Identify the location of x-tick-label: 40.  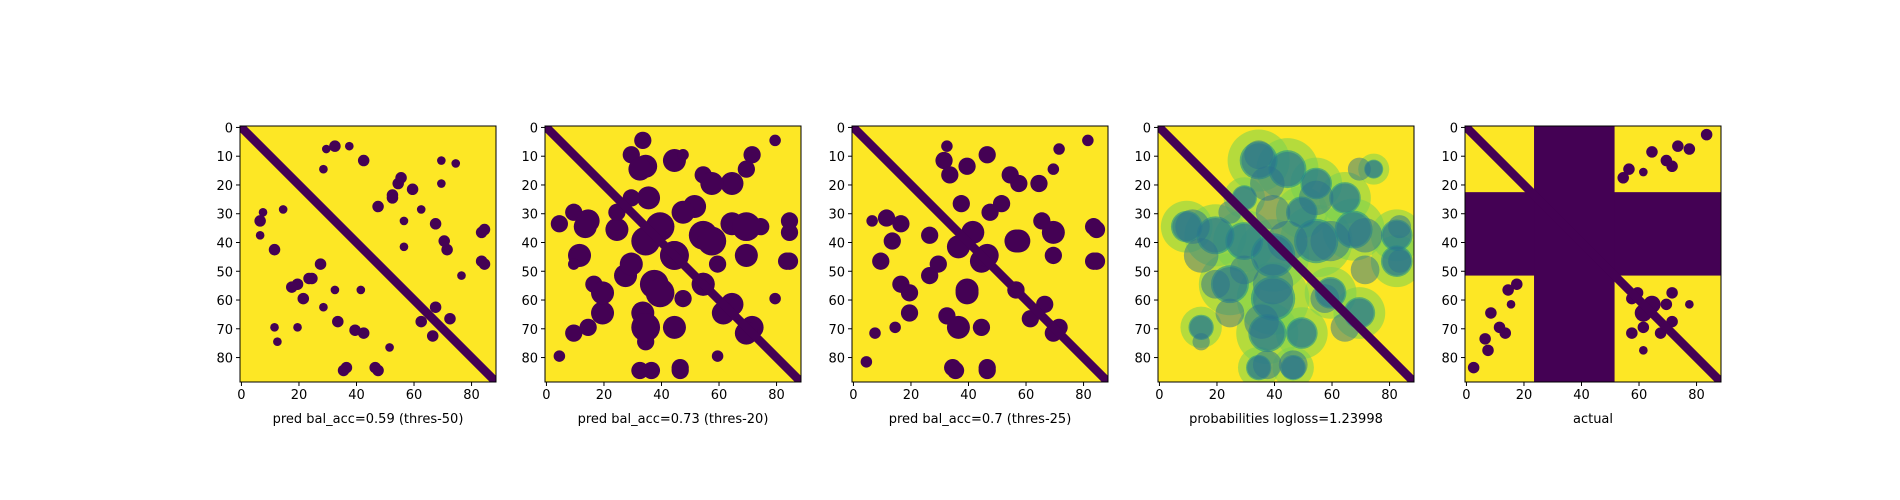
(968, 395).